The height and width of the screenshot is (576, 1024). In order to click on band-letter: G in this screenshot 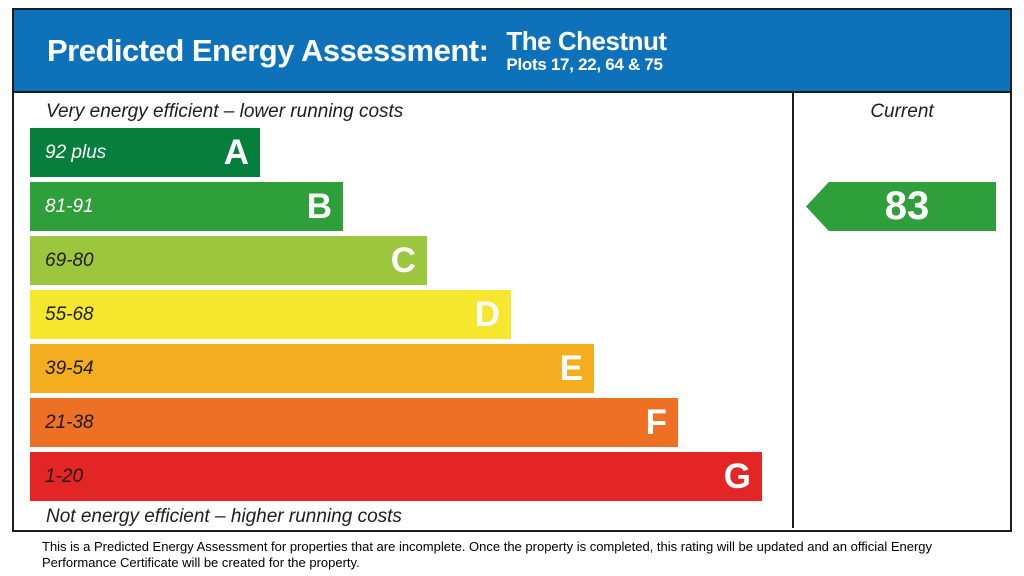, I will do `click(737, 476)`.